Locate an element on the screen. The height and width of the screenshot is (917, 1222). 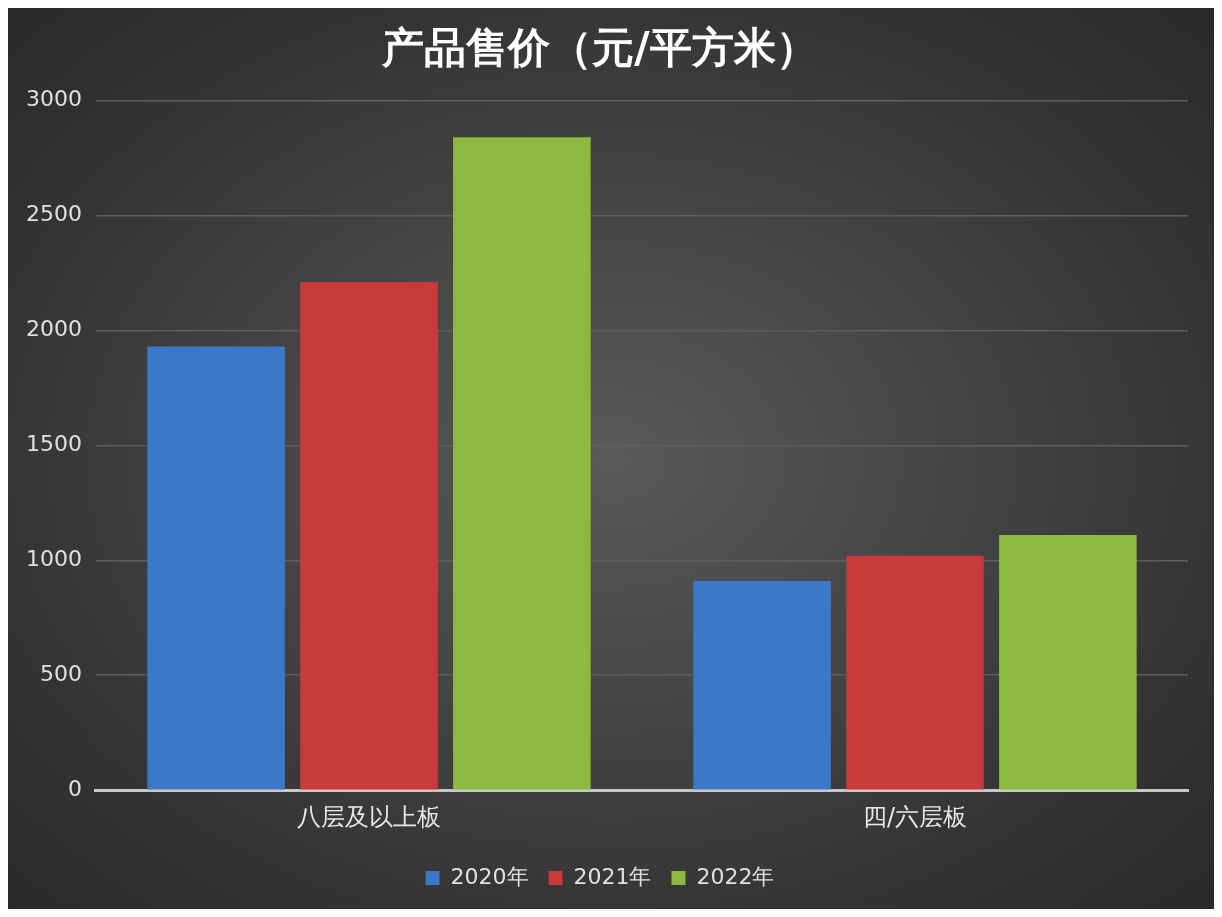
y-tick-label: 2000 is located at coordinates (53, 329).